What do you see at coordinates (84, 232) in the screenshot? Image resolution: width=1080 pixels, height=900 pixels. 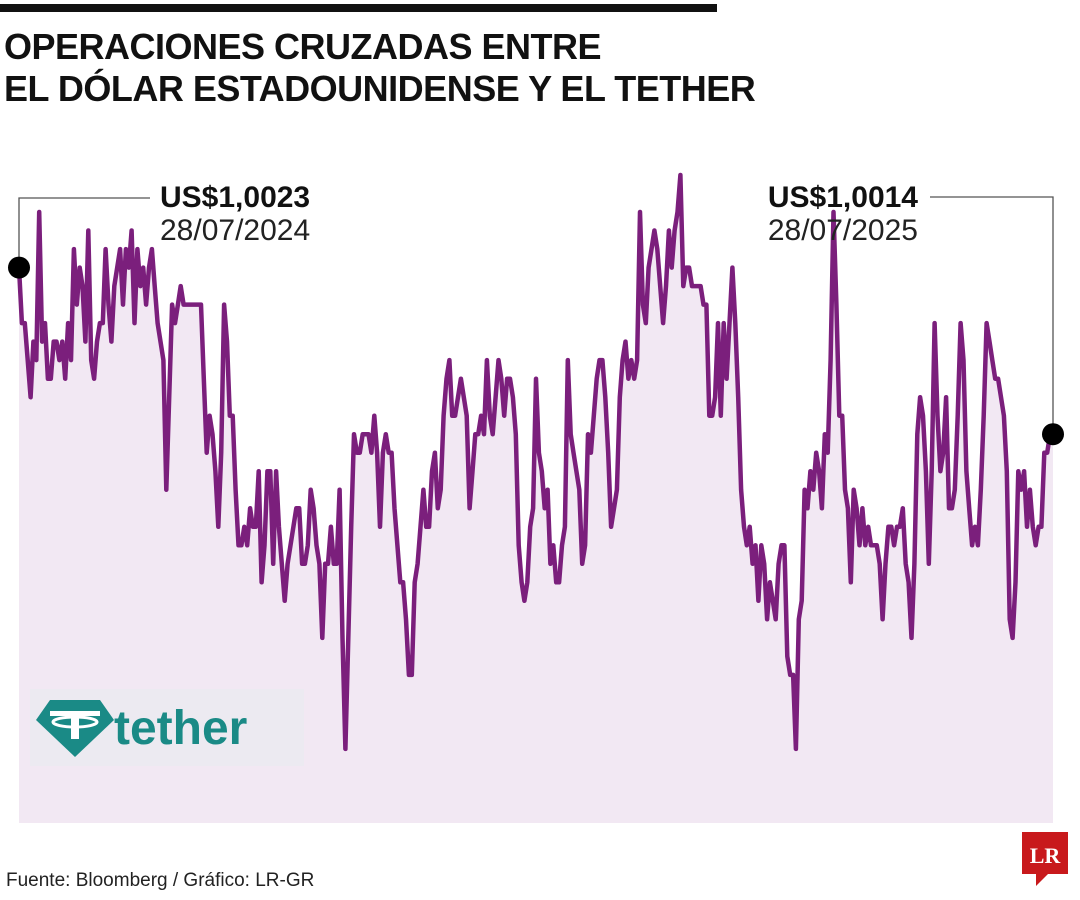 I see `leader-line-start` at bounding box center [84, 232].